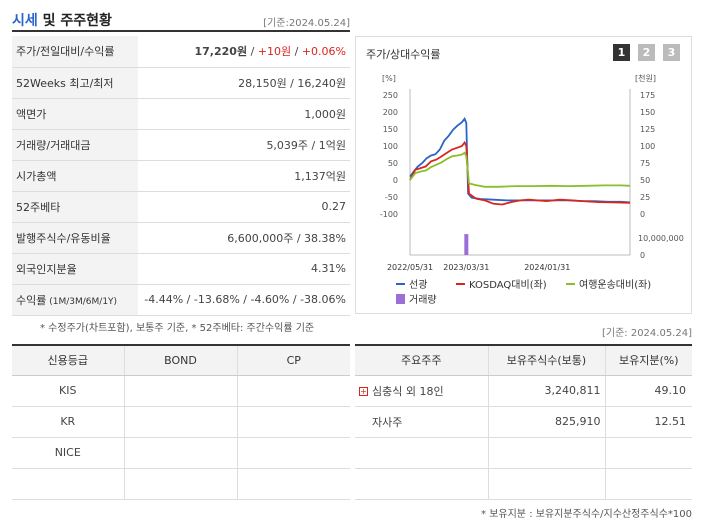 The image size is (702, 525). Describe the element at coordinates (647, 146) in the screenshot. I see `right-tick-label: 100` at that location.